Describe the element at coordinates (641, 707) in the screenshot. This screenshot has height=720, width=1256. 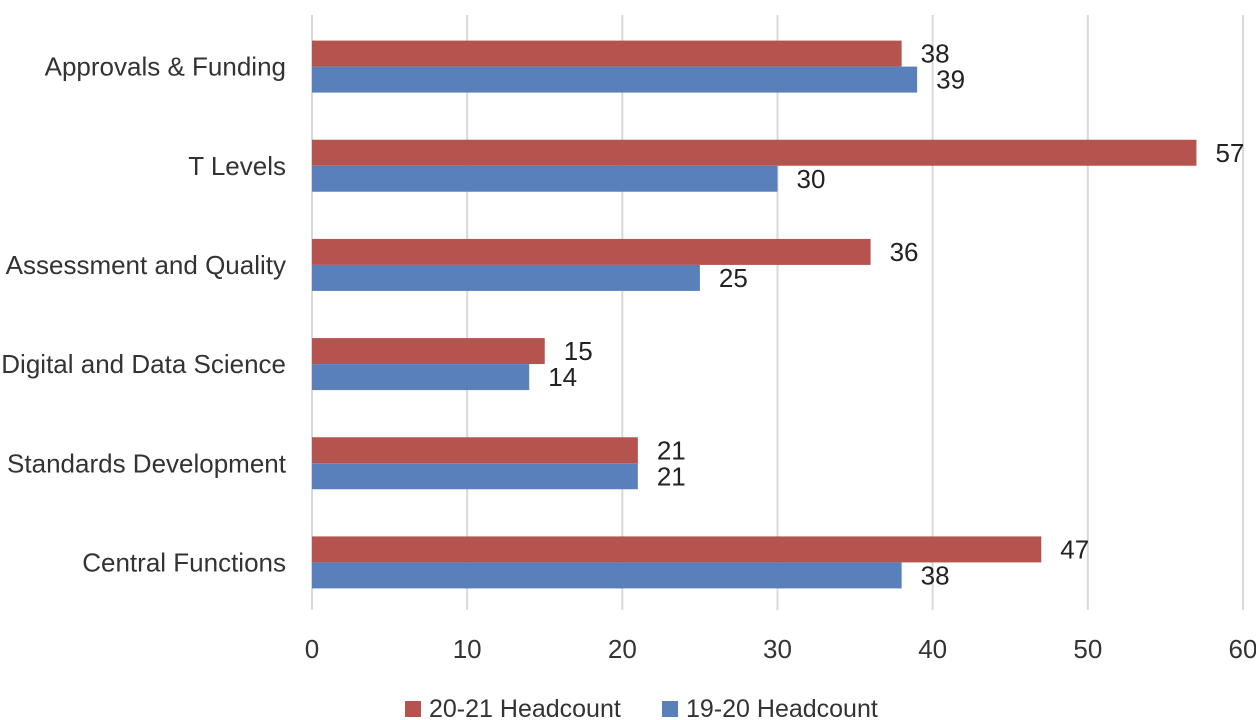
I see `legend: 20-21 Headcount 19-20 Headcount` at that location.